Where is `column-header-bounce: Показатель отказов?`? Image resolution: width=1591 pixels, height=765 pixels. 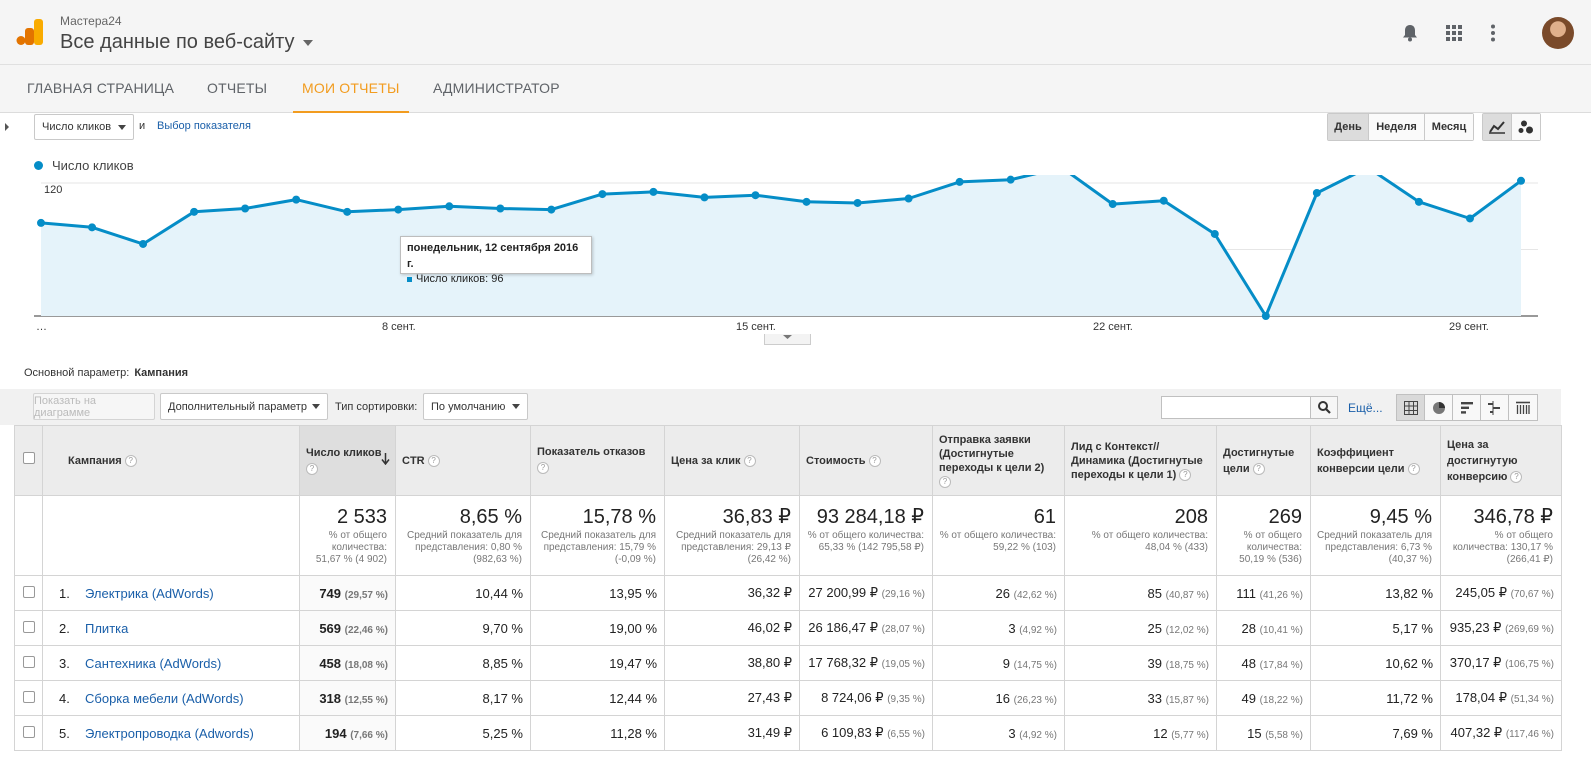 column-header-bounce: Показатель отказов? is located at coordinates (597, 460).